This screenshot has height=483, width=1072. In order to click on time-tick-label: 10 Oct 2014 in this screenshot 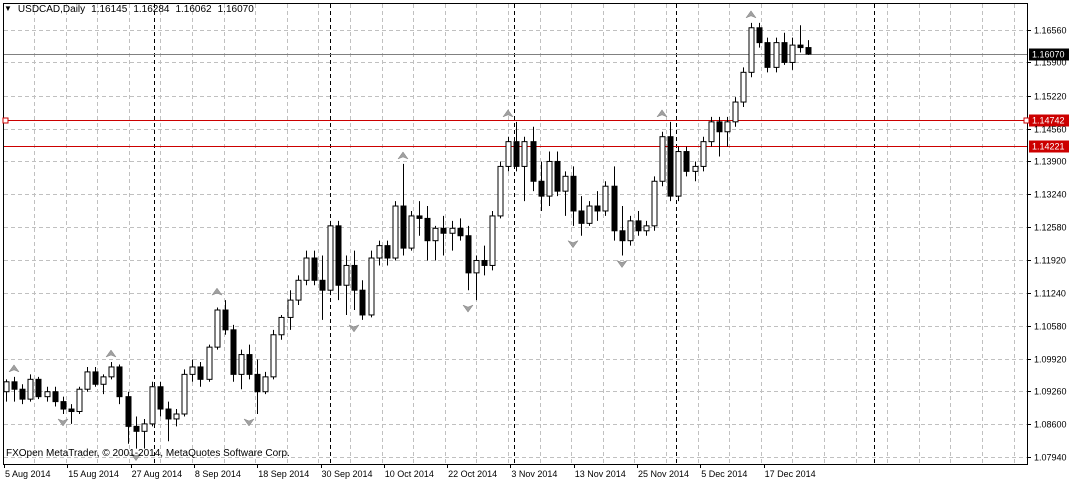, I will do `click(409, 474)`.